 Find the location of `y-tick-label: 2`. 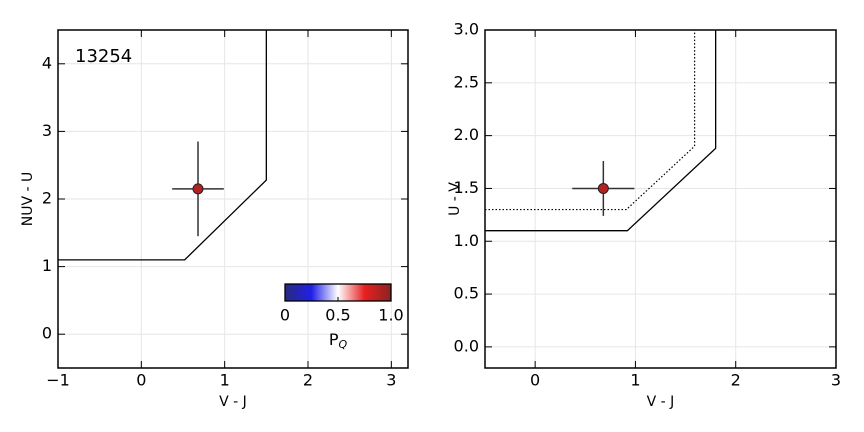

y-tick-label: 2 is located at coordinates (47, 198).